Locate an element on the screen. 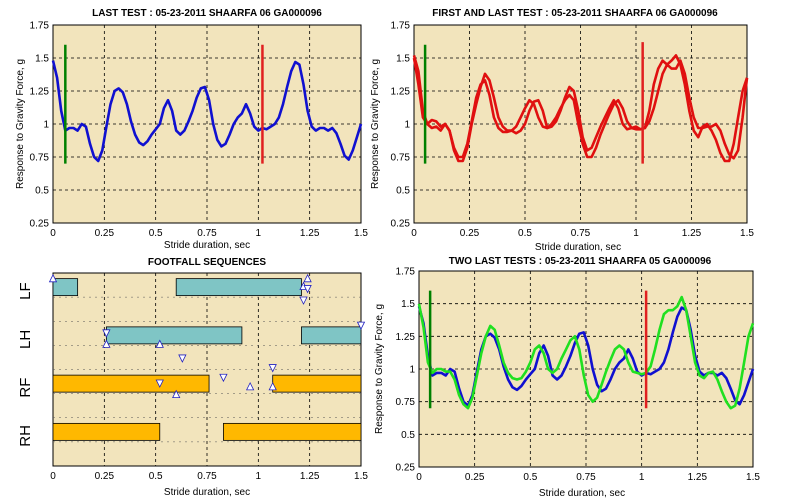  row-label-lh: LH is located at coordinates (25, 339).